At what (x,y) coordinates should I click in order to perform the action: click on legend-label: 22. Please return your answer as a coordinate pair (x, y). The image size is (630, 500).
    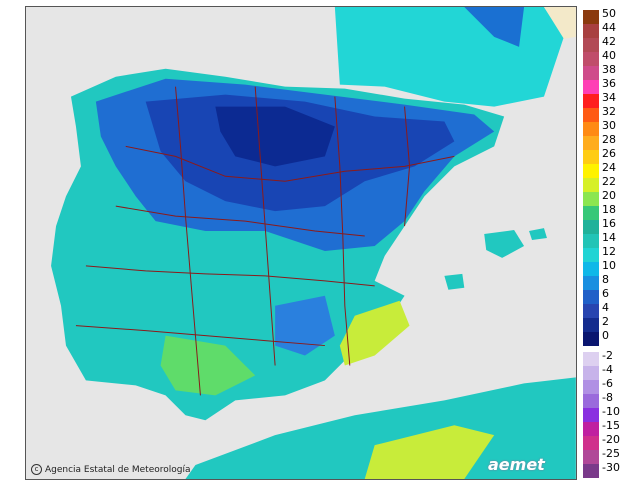
    Looking at the image, I should click on (609, 181).